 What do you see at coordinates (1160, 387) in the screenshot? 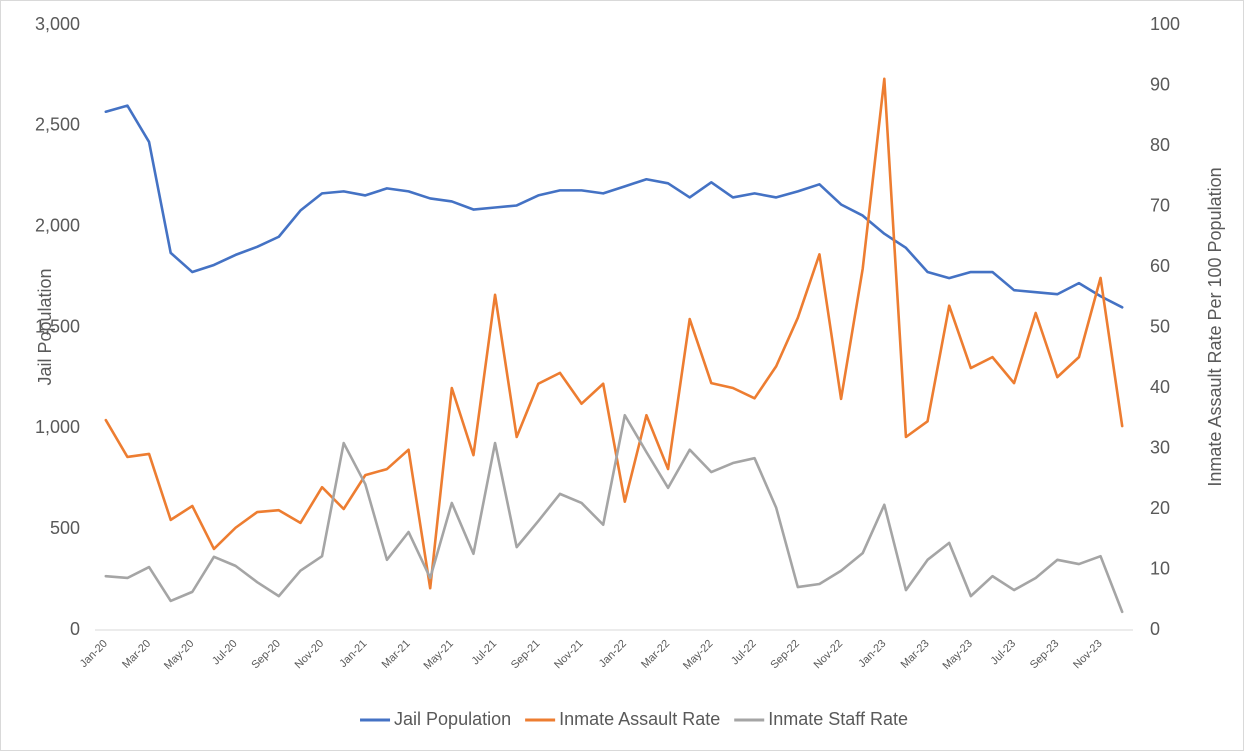
I see `y2-tick-label: 40` at bounding box center [1160, 387].